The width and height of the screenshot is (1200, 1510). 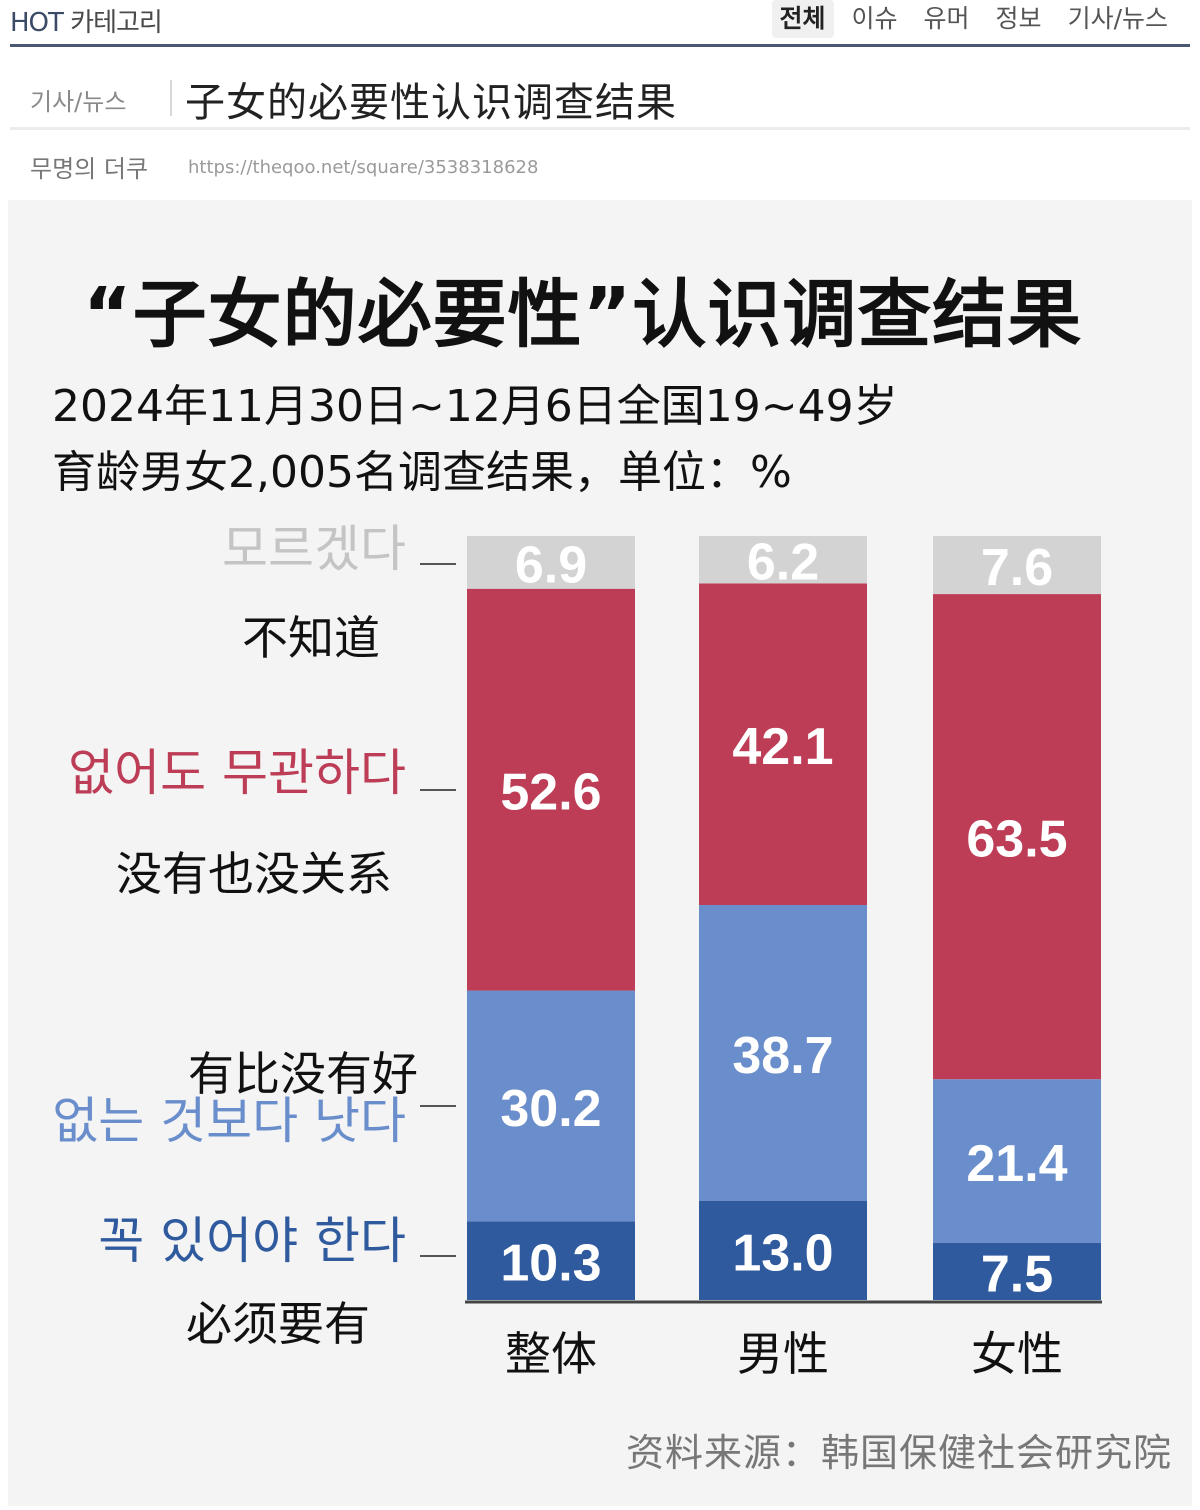 What do you see at coordinates (78, 102) in the screenshot?
I see `post-category: 기사/뉴스` at bounding box center [78, 102].